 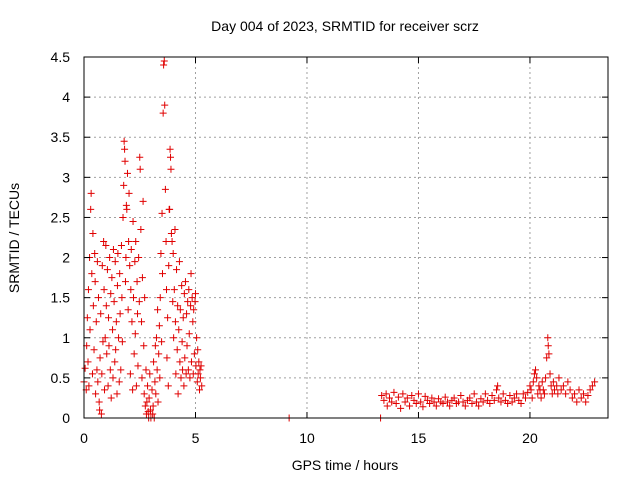 I want to click on y-tick-label: 2, so click(x=66, y=258).